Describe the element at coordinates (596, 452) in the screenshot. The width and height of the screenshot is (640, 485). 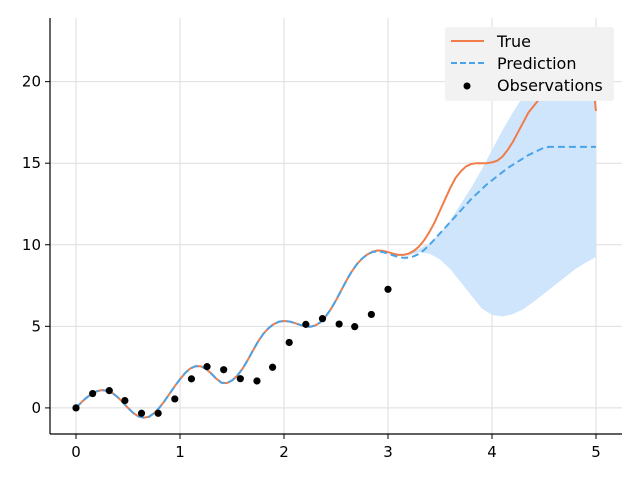
I see `x-tick-label-5: 5` at that location.